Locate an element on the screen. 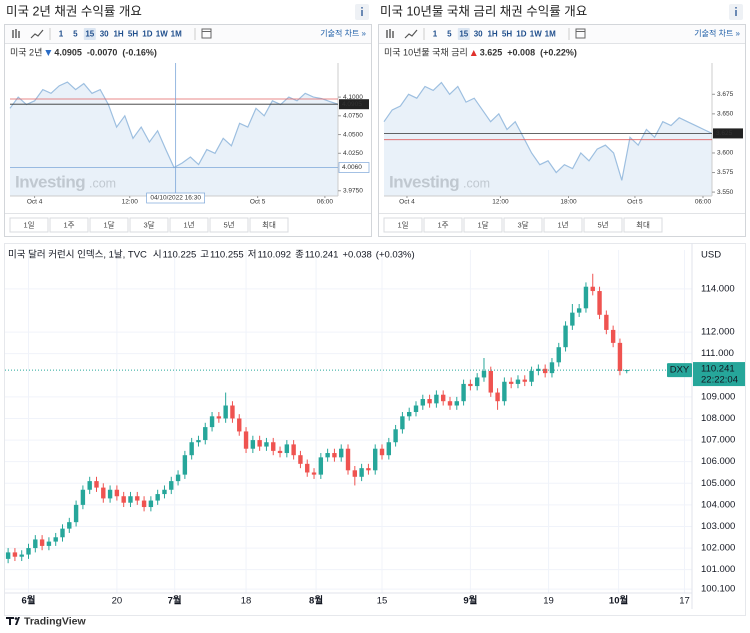 This screenshot has height=633, width=750. y-tick-label: 100.100 is located at coordinates (718, 589).